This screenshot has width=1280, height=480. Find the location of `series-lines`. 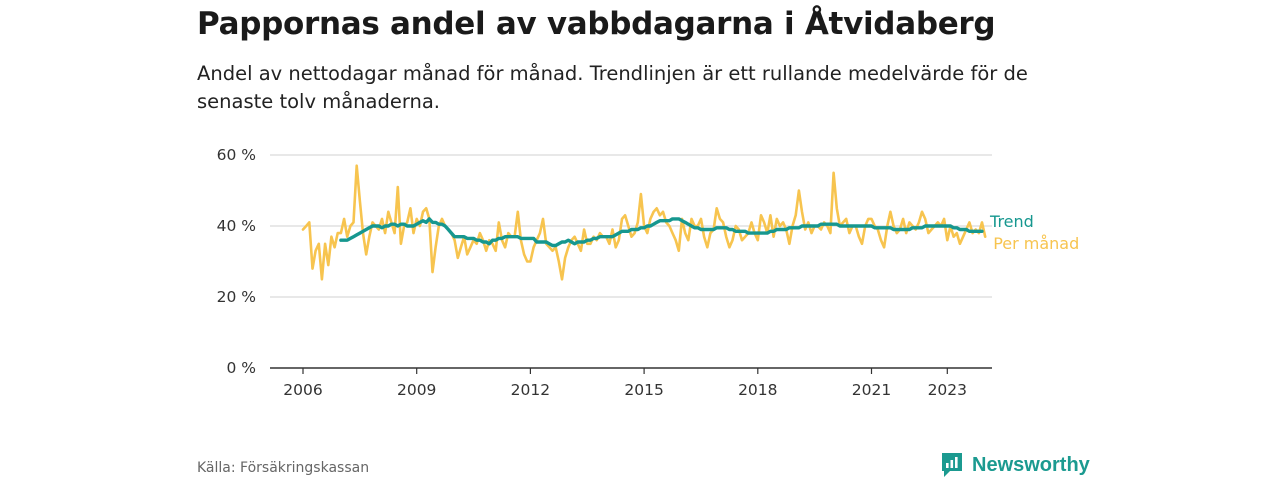

series-lines is located at coordinates (644, 222).